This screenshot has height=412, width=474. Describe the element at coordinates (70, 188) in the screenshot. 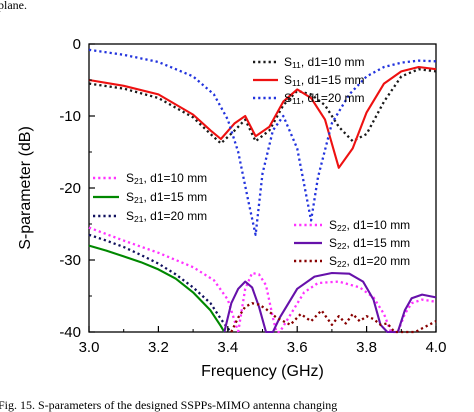

I see `y-tick-label: -20` at that location.